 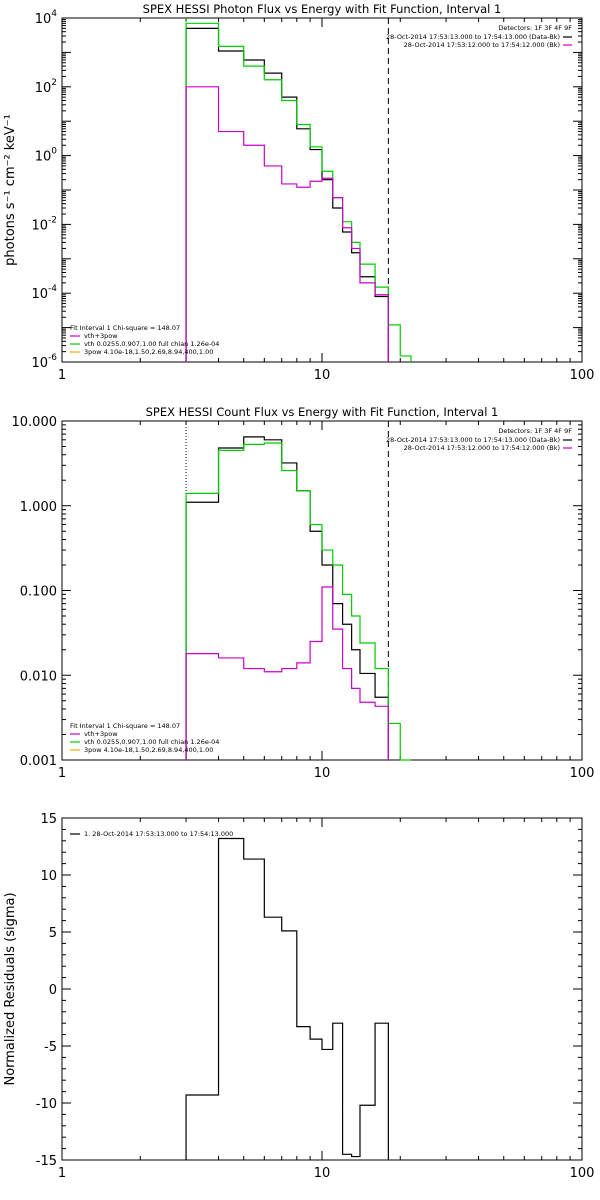 What do you see at coordinates (52, 220) in the screenshot?
I see `y-tick-exponent: -2` at bounding box center [52, 220].